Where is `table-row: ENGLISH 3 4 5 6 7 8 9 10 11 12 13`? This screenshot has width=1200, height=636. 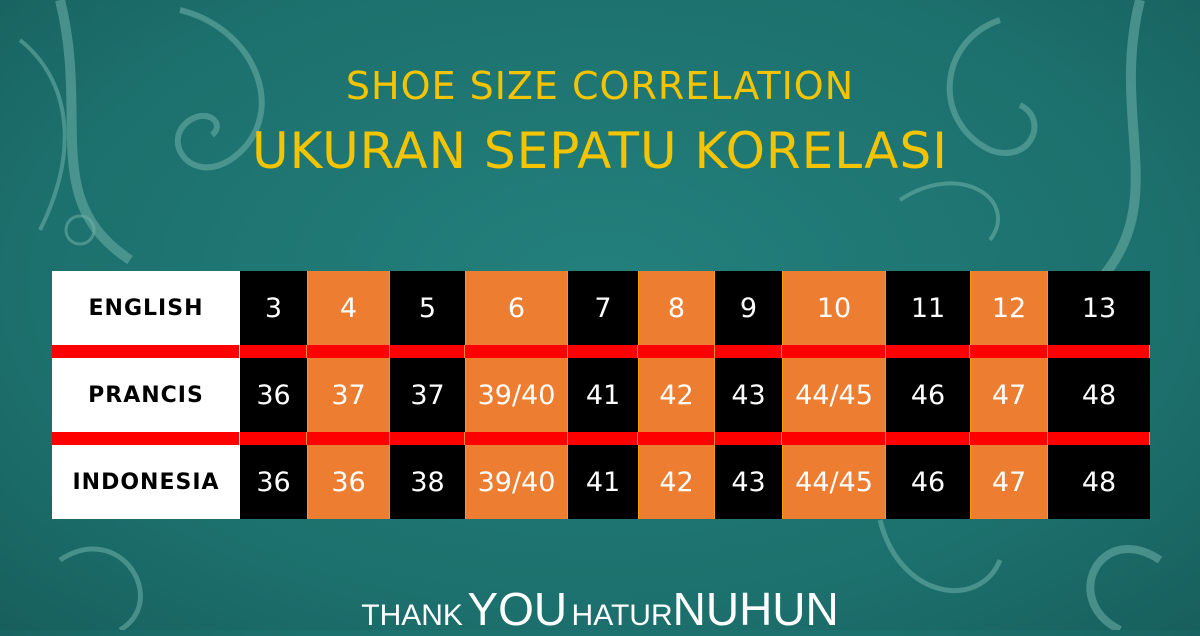 table-row: ENGLISH 3 4 5 6 7 8 9 10 11 12 13 is located at coordinates (601, 308).